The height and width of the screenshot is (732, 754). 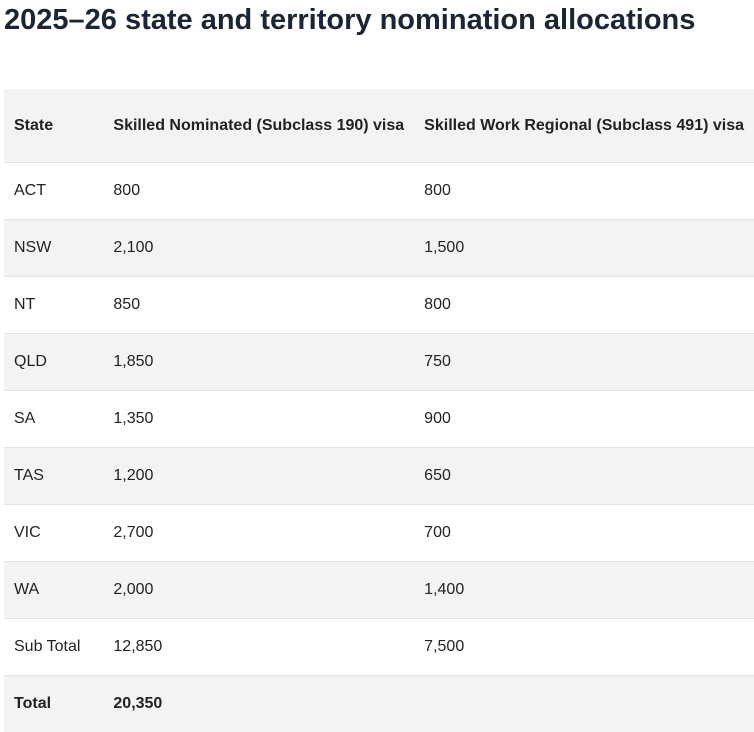 I want to click on table-cell: Total, so click(x=53, y=704).